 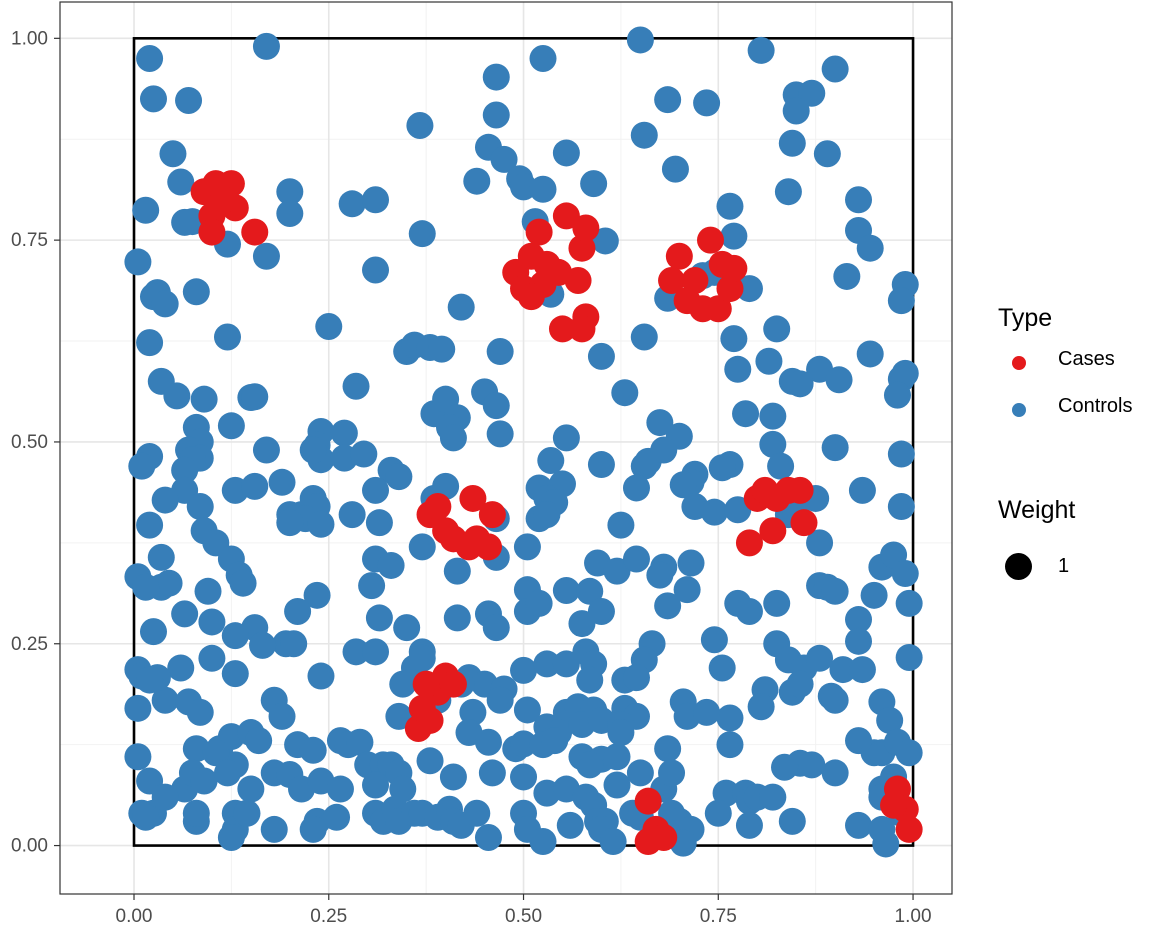 What do you see at coordinates (29, 38) in the screenshot?
I see `y-tick-label: 1.00` at bounding box center [29, 38].